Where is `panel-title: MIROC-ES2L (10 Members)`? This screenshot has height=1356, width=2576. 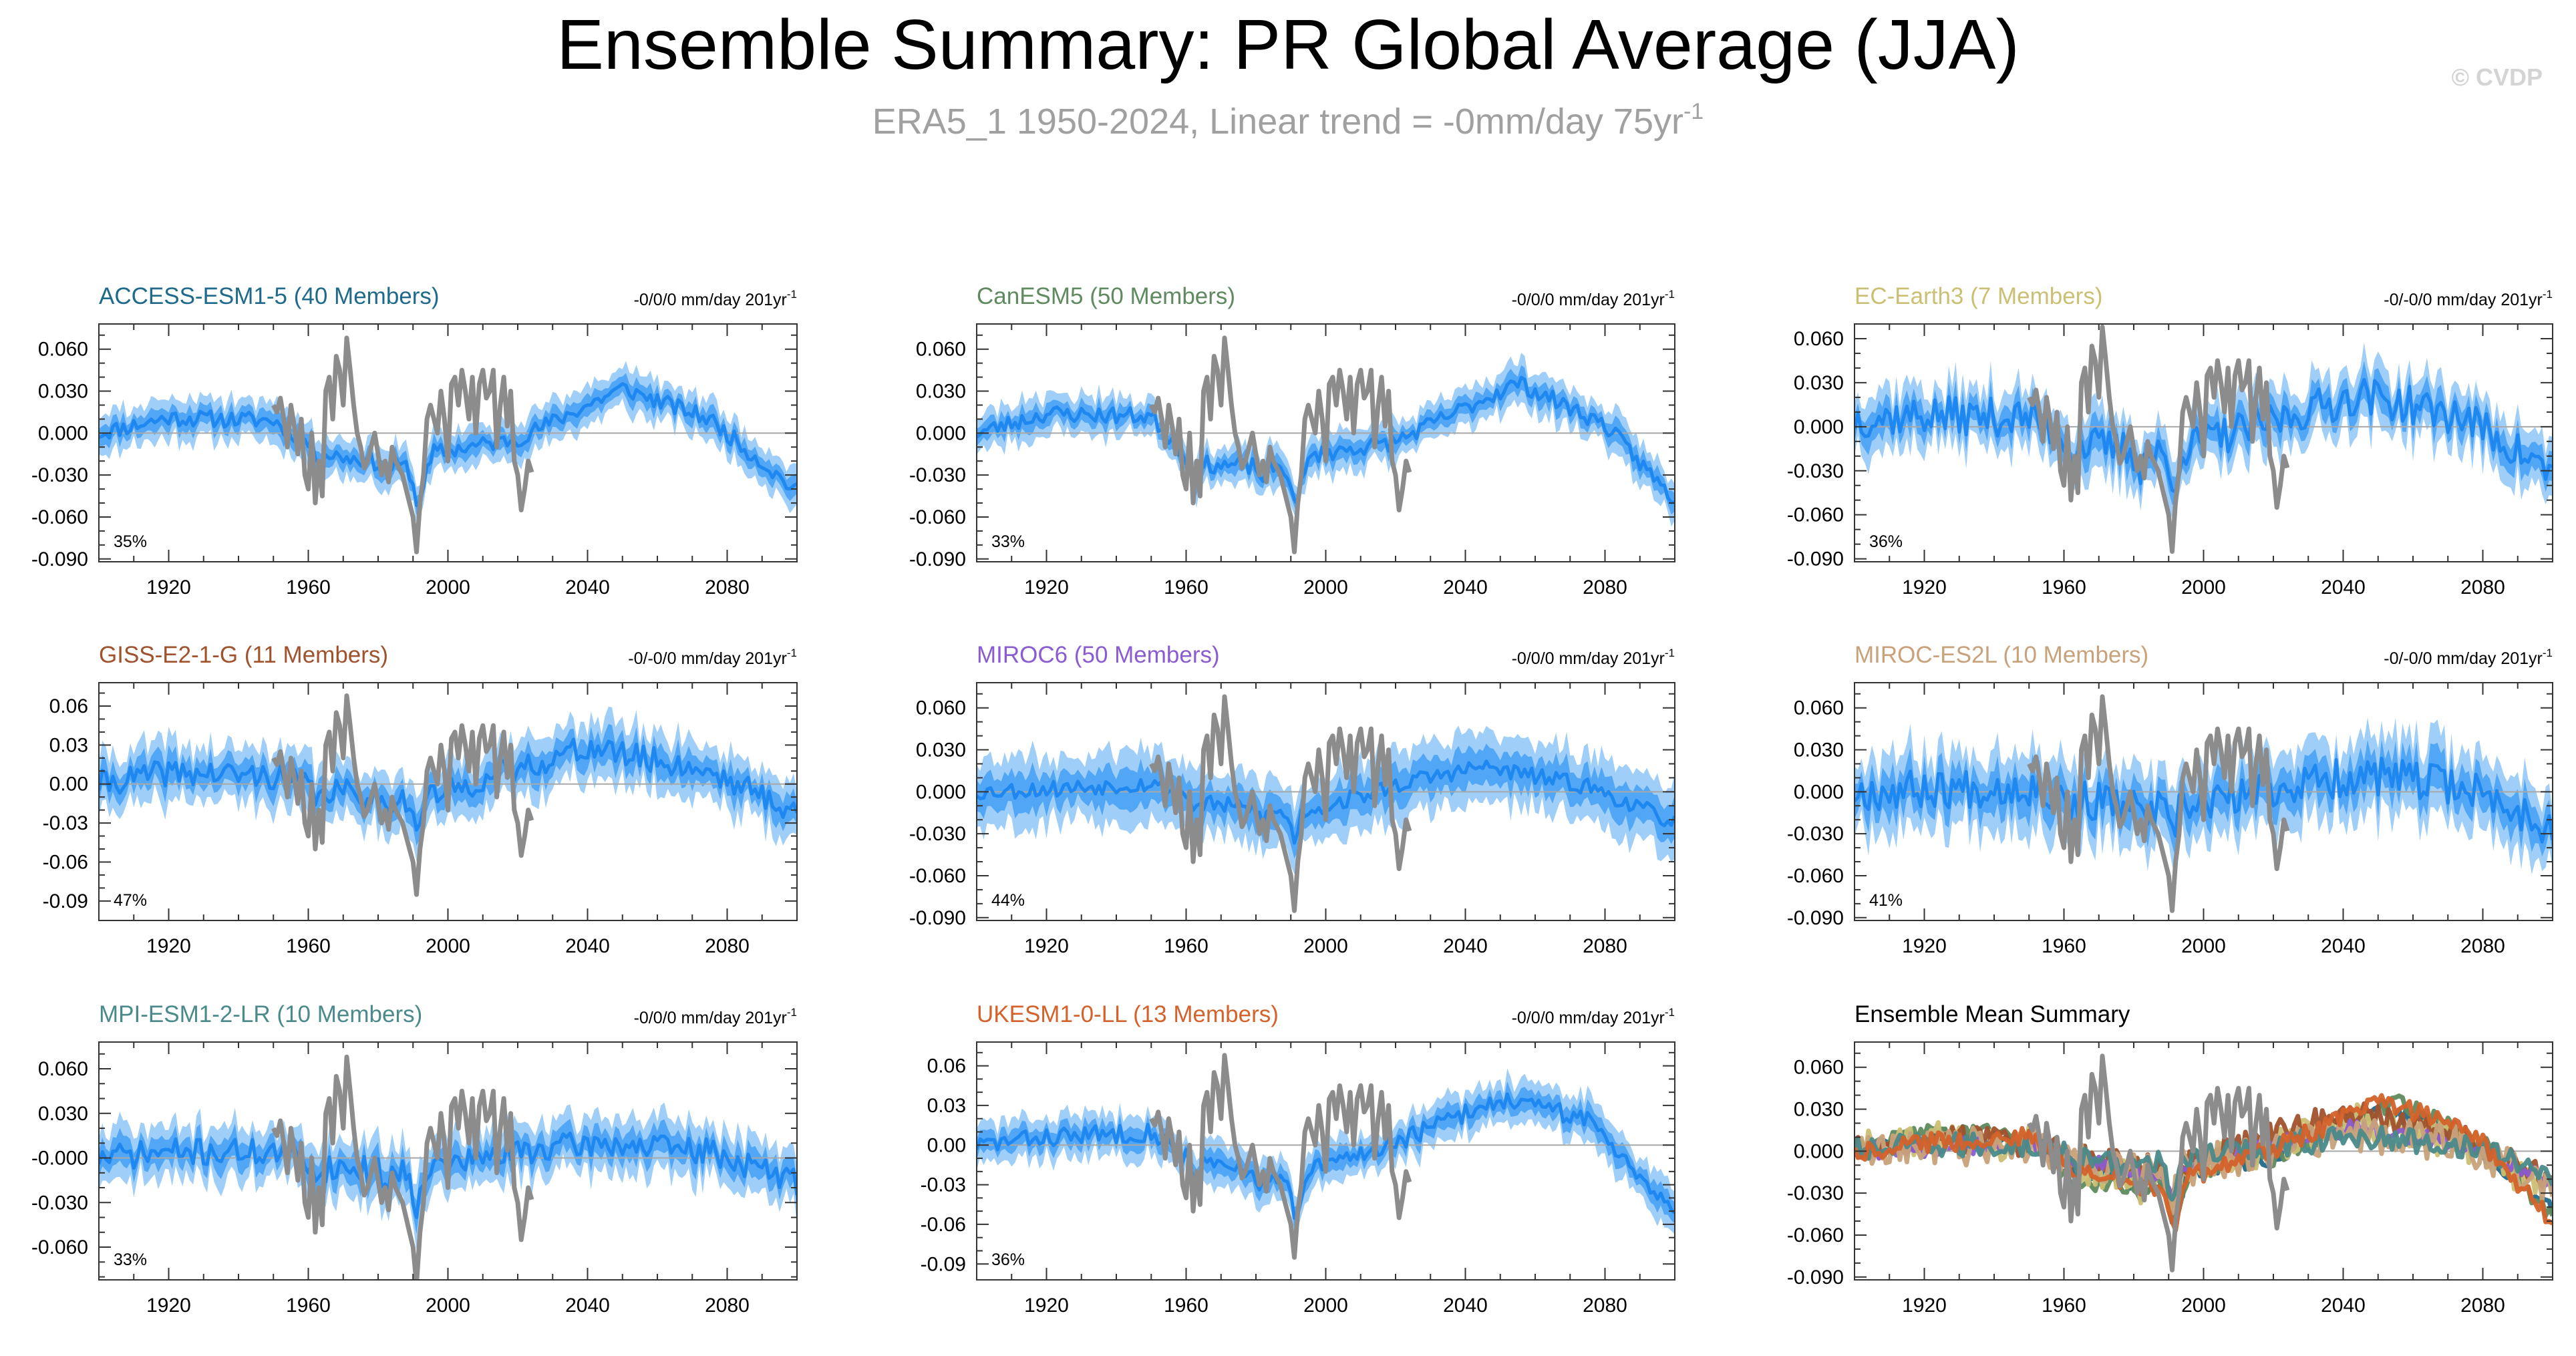 panel-title: MIROC-ES2L (10 Members) is located at coordinates (2001, 655).